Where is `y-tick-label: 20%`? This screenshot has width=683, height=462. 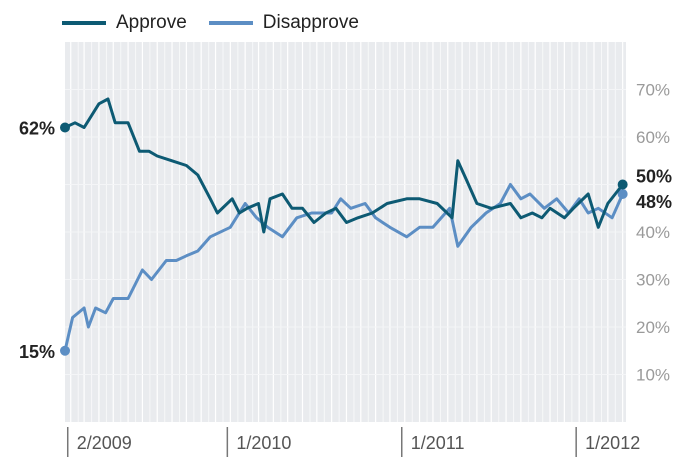
y-tick-label: 20% is located at coordinates (653, 327).